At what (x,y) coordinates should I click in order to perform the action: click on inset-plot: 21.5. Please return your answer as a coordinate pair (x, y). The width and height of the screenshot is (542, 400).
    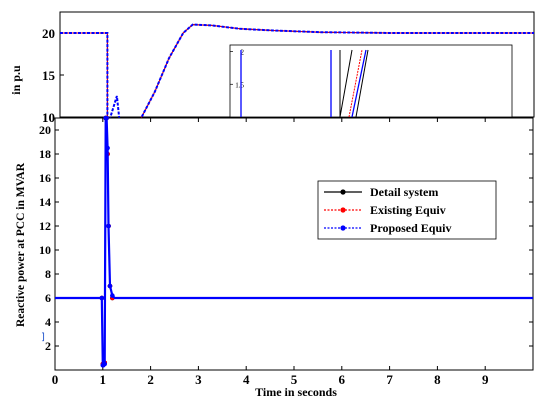
    Looking at the image, I should click on (371, 81).